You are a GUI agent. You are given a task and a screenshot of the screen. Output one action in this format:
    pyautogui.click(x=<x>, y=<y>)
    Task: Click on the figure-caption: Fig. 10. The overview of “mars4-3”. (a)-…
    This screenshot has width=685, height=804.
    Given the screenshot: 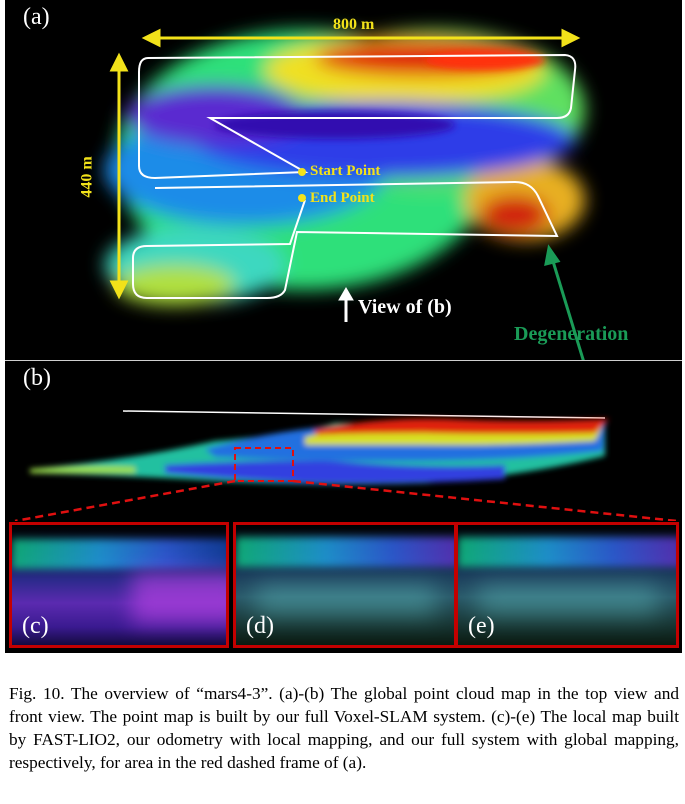 What is the action you would take?
    pyautogui.click(x=344, y=728)
    